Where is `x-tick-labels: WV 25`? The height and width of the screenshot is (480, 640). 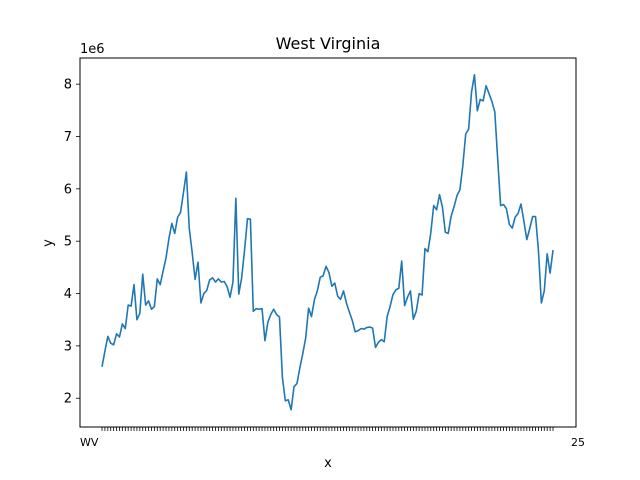
x-tick-labels: WV 25 is located at coordinates (332, 442).